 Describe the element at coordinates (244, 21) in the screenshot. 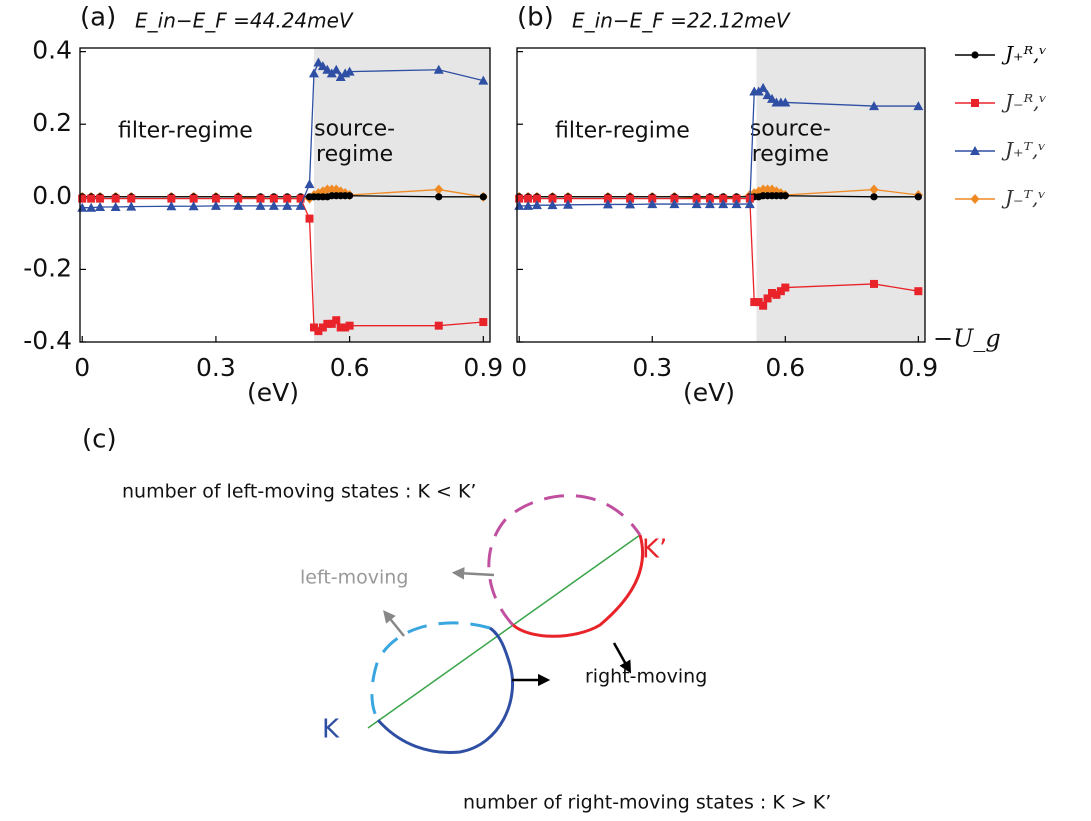

I see `chart-title: E_in−E_F =44.24meV` at that location.